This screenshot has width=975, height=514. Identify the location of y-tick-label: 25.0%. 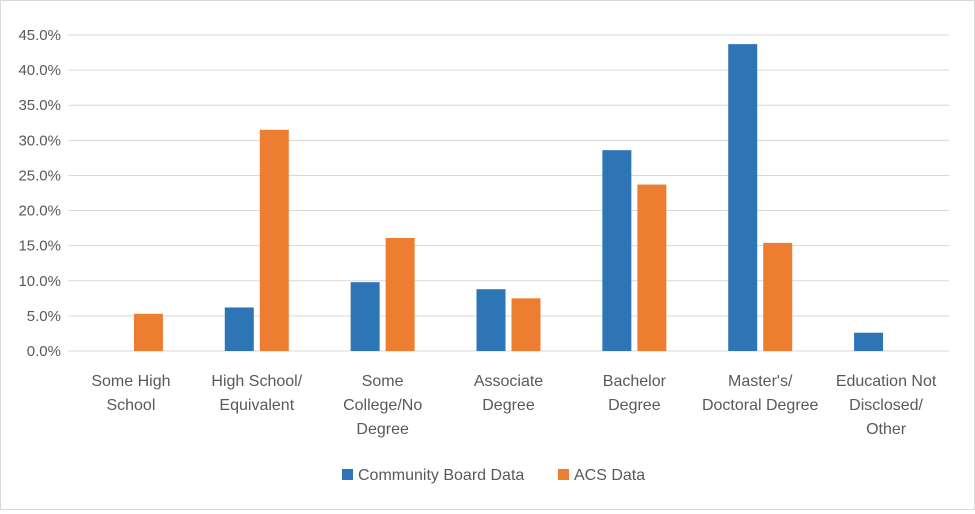
(39, 175).